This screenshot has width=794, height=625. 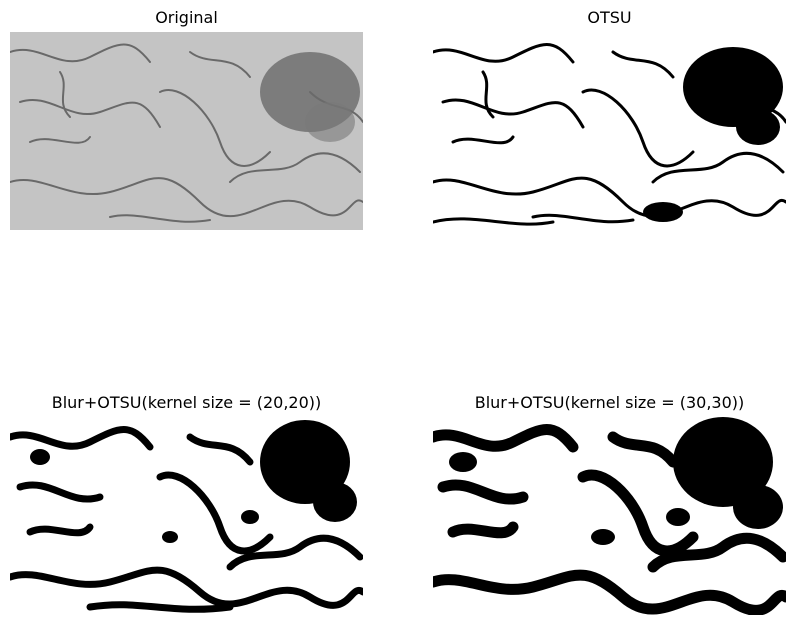 I want to click on title-blur-otsu-20: Blur+OTSU(kernel size = (20,20)), so click(x=186, y=402).